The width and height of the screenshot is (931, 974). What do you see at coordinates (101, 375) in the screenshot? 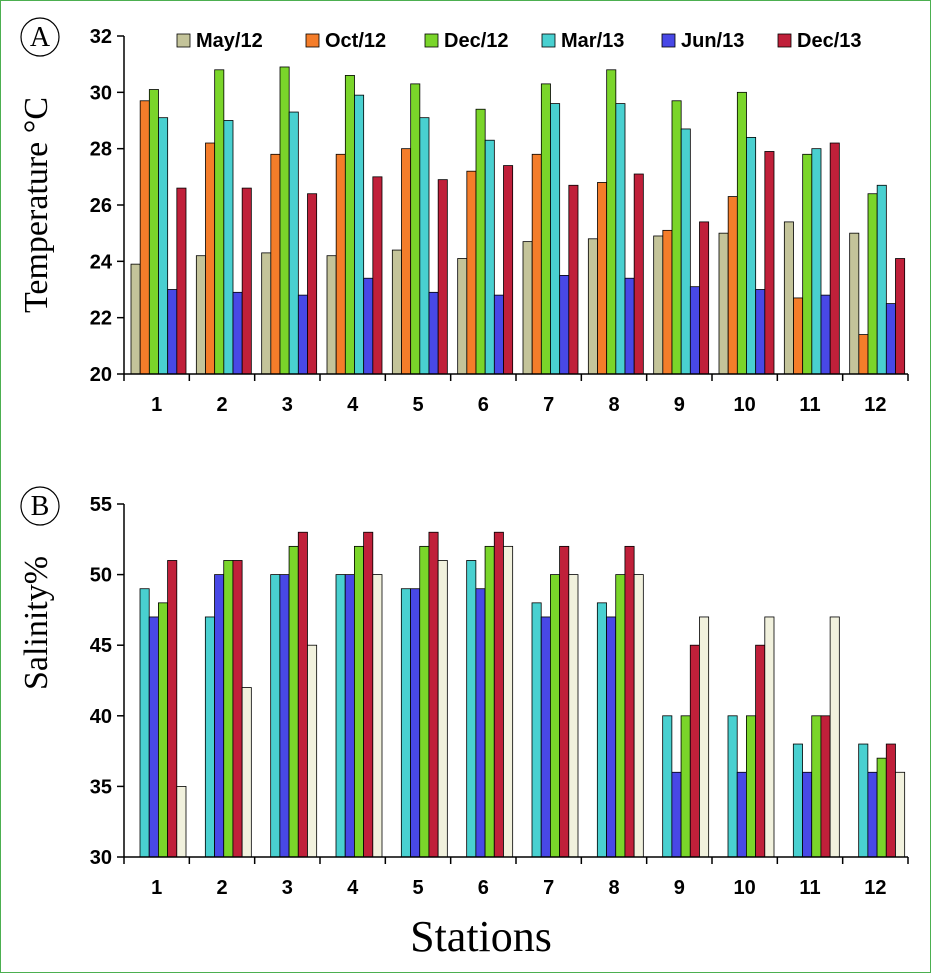
I see `y-tick-label: 20` at bounding box center [101, 375].